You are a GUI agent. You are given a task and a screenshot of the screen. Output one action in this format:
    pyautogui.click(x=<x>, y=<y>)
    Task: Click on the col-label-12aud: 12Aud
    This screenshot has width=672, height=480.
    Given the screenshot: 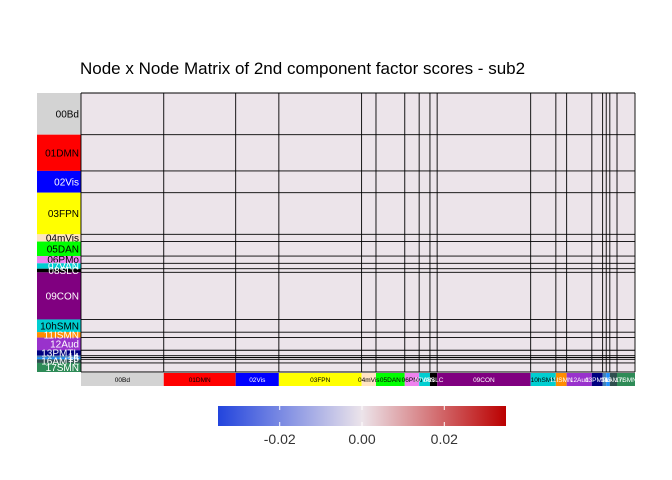 What is the action you would take?
    pyautogui.click(x=579, y=380)
    